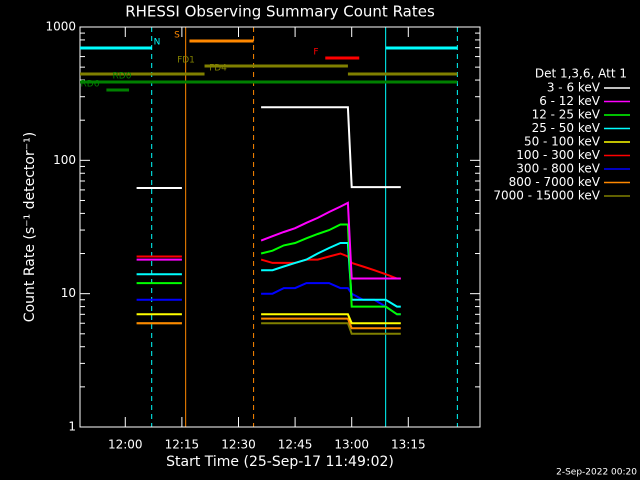  Describe the element at coordinates (596, 473) in the screenshot. I see `footer: 2-Sep-2022 00:20` at that location.